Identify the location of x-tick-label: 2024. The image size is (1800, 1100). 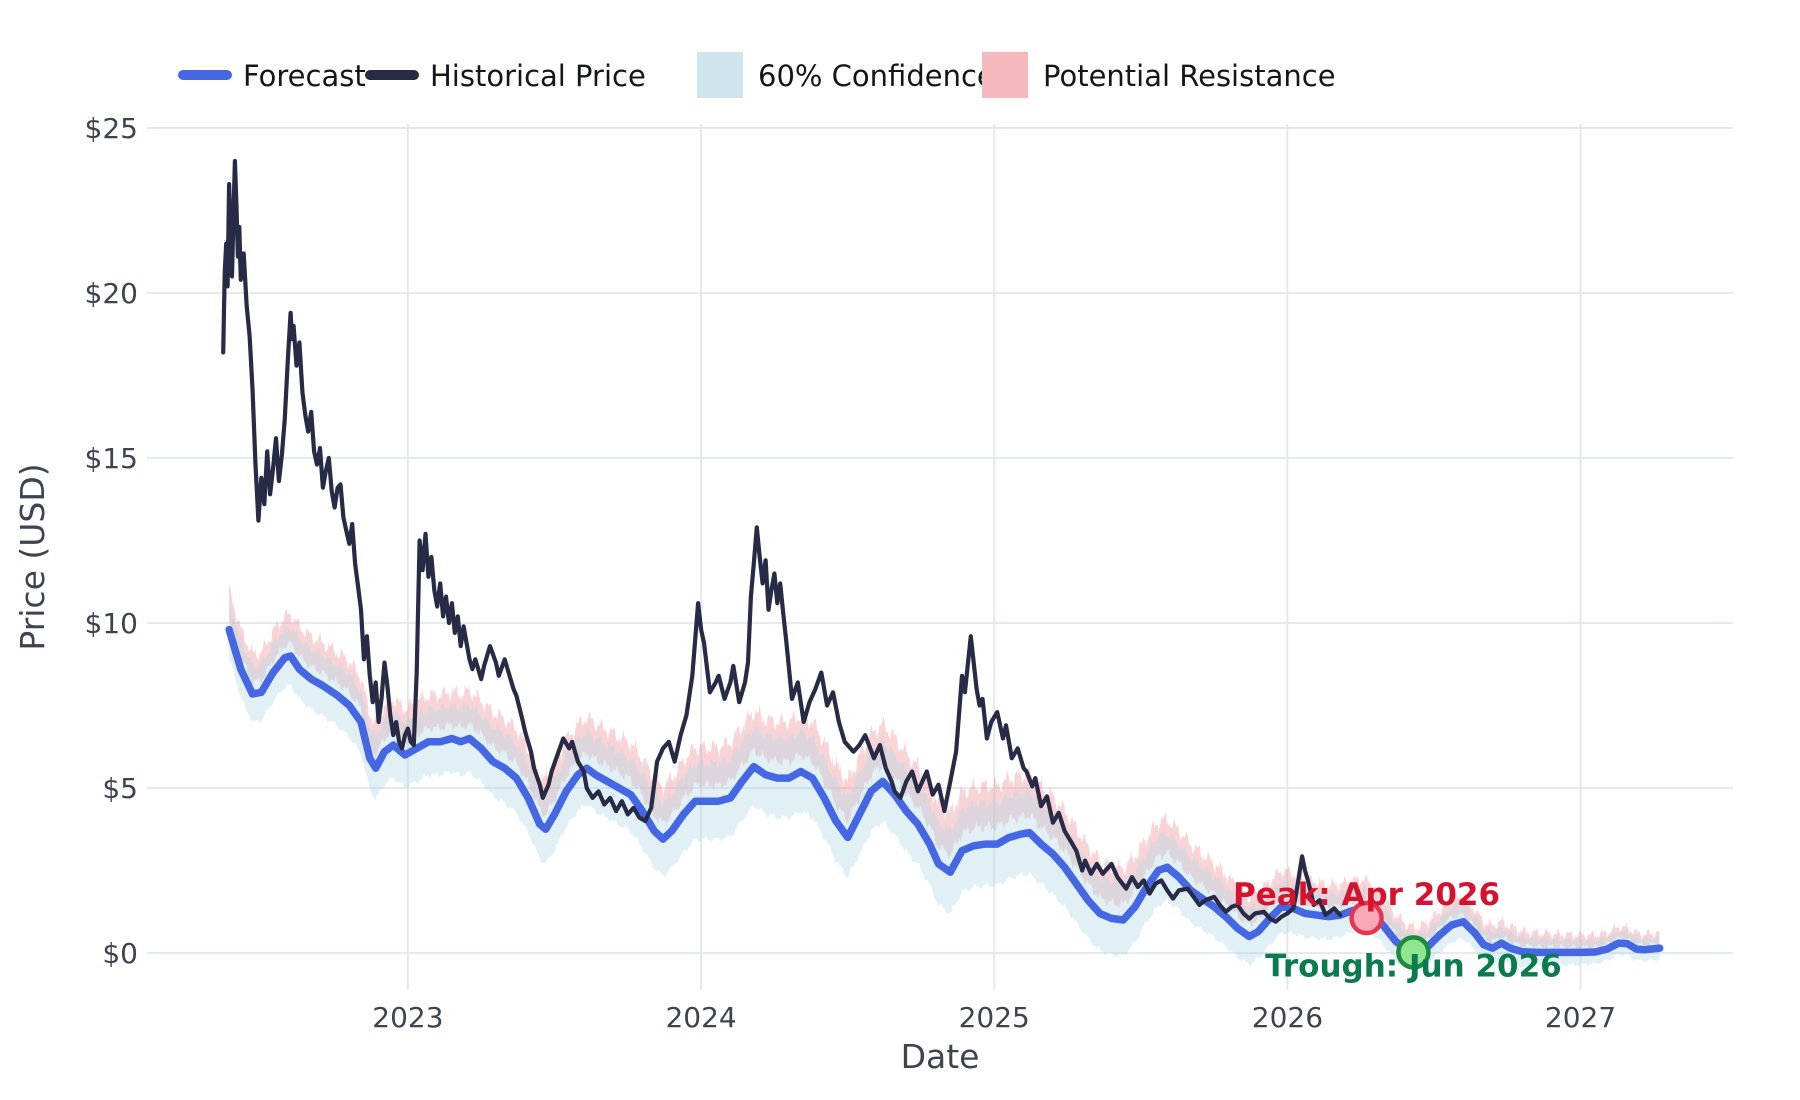
(700, 1017).